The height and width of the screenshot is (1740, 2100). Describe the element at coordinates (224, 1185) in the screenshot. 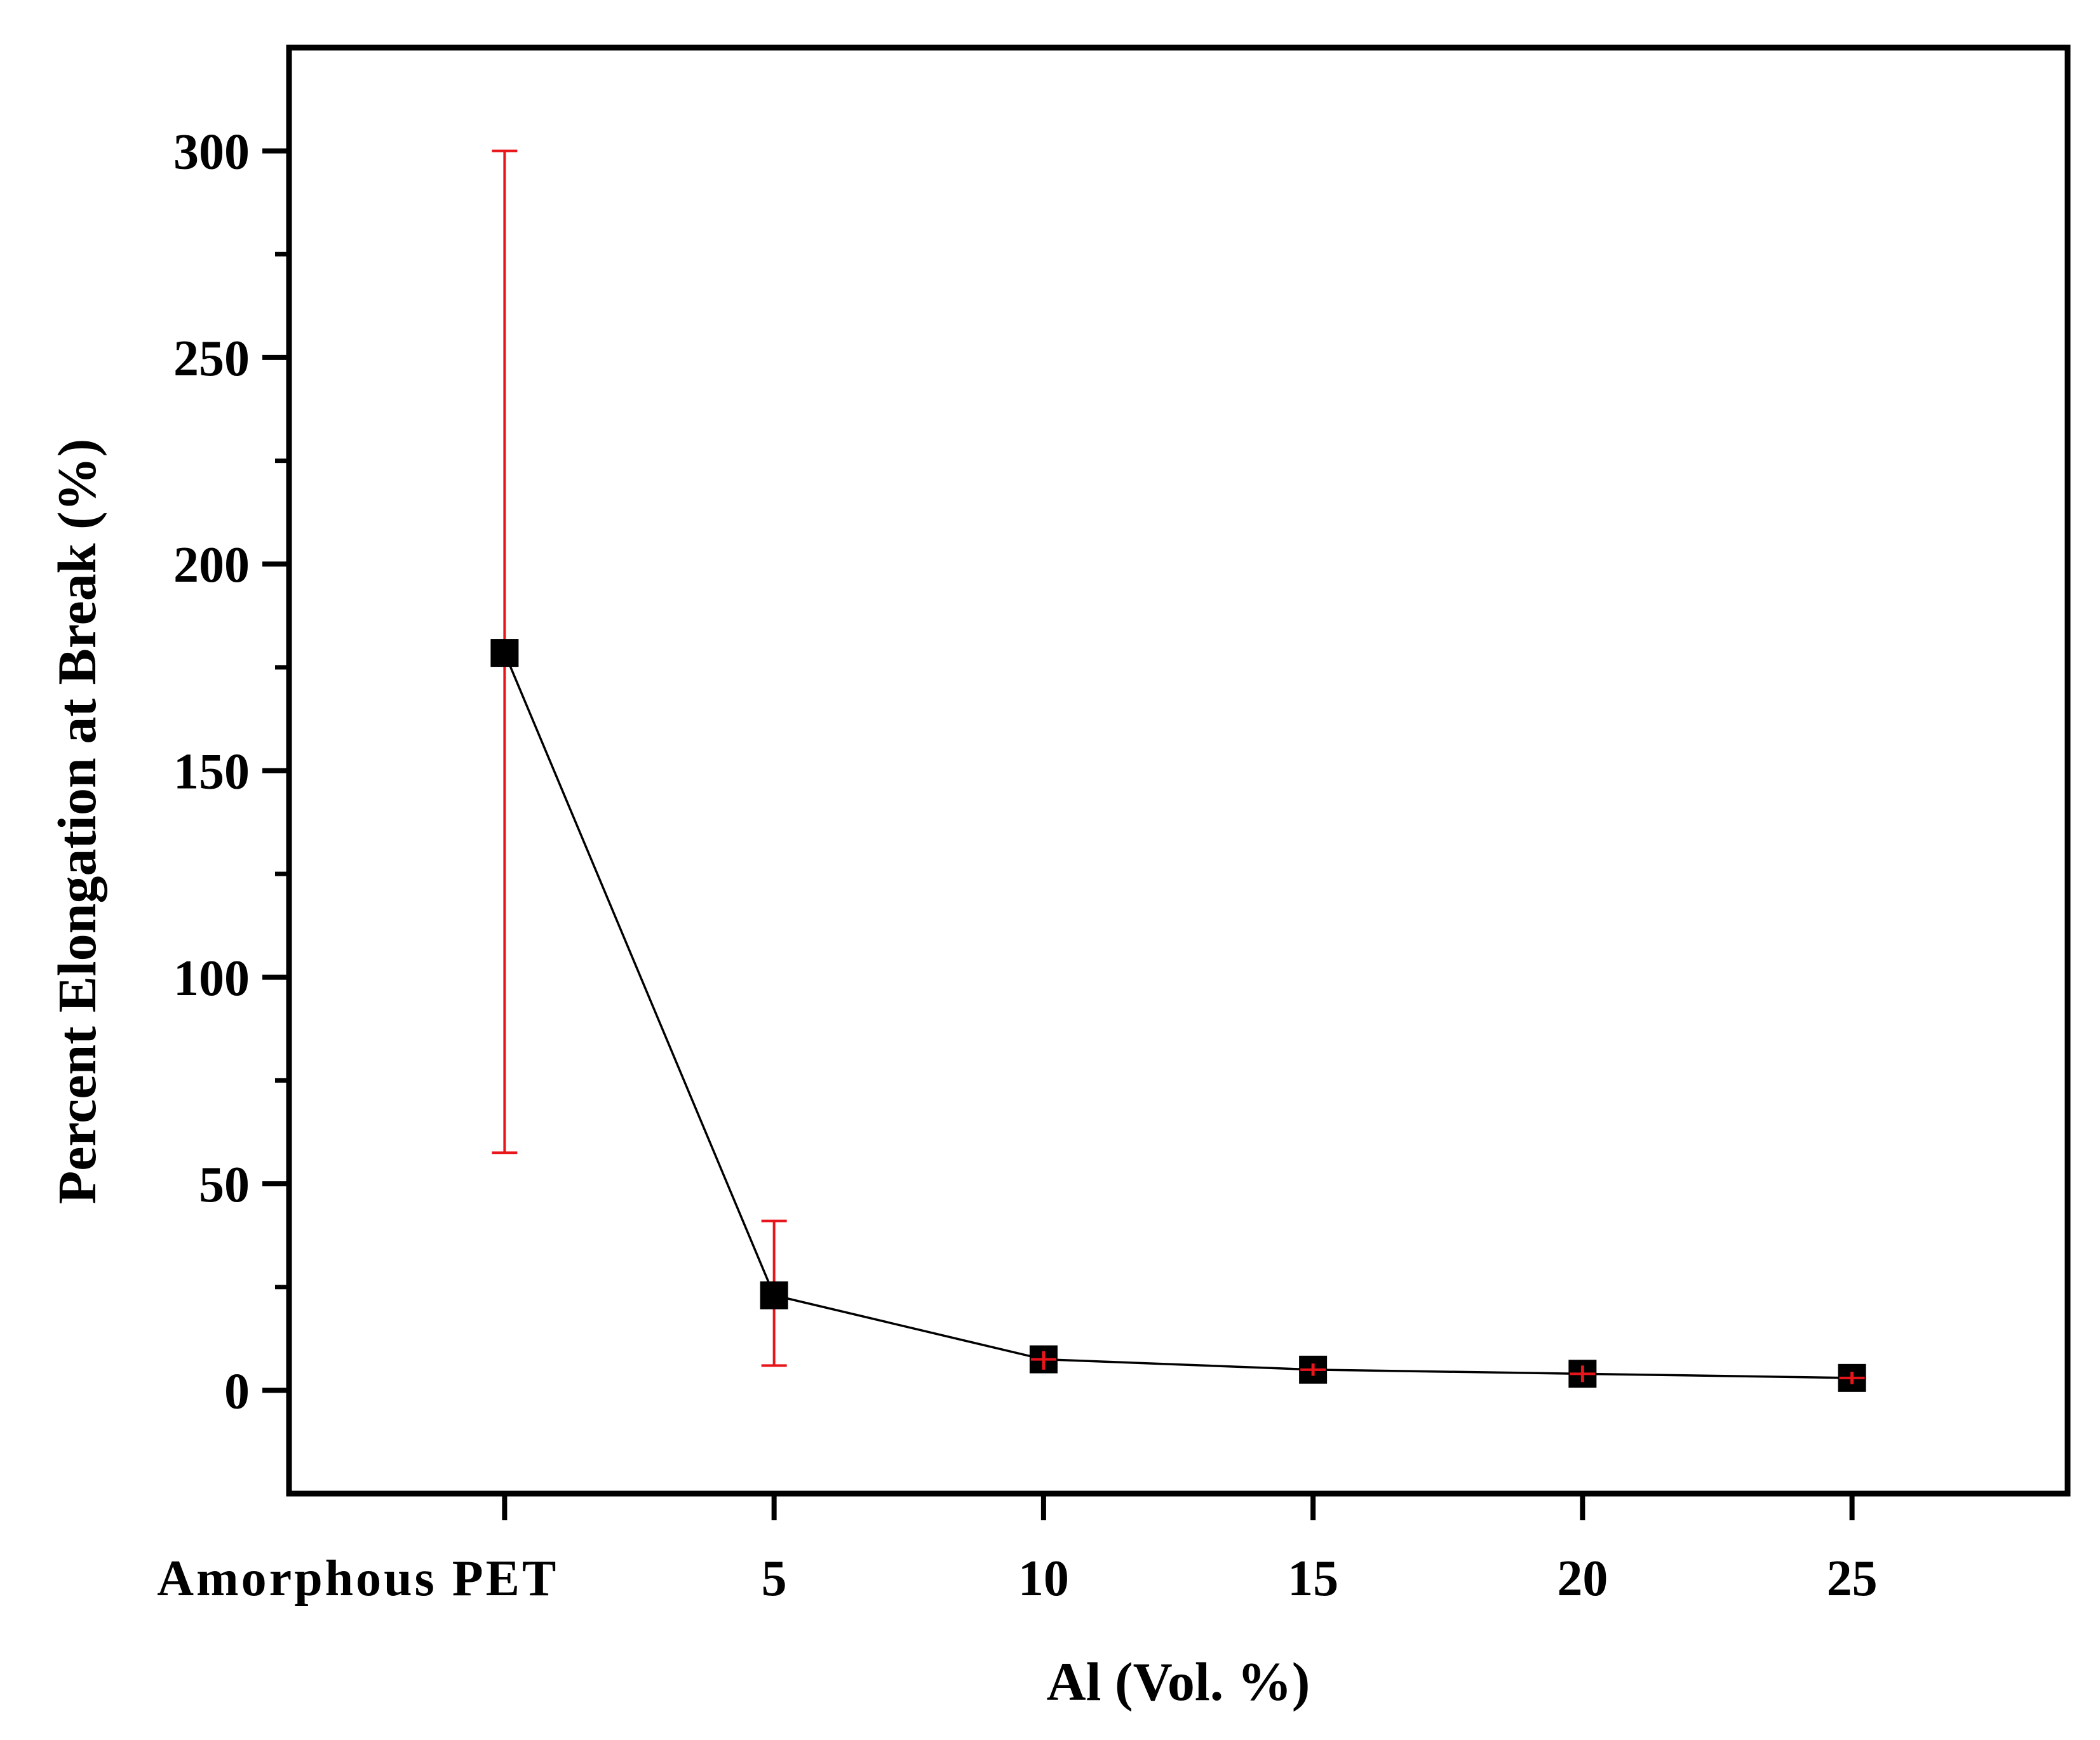

I see `y-tick-label: 50` at that location.